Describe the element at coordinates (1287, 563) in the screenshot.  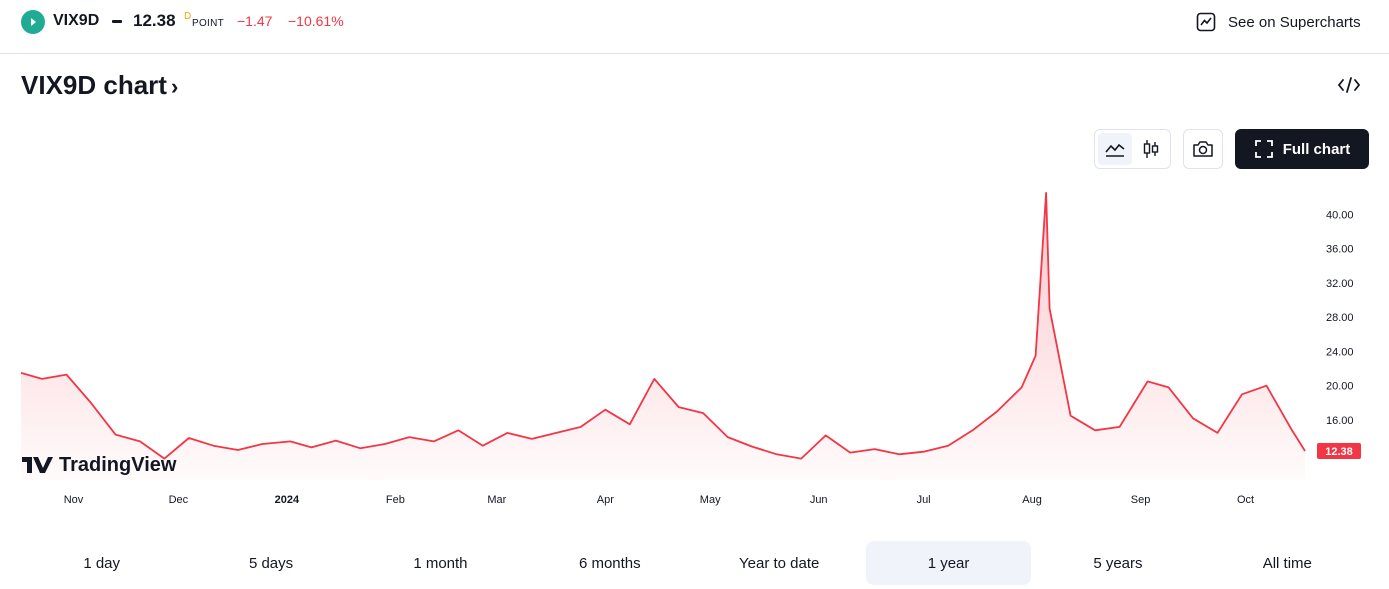
I see `range-tab-all-time: All time` at that location.